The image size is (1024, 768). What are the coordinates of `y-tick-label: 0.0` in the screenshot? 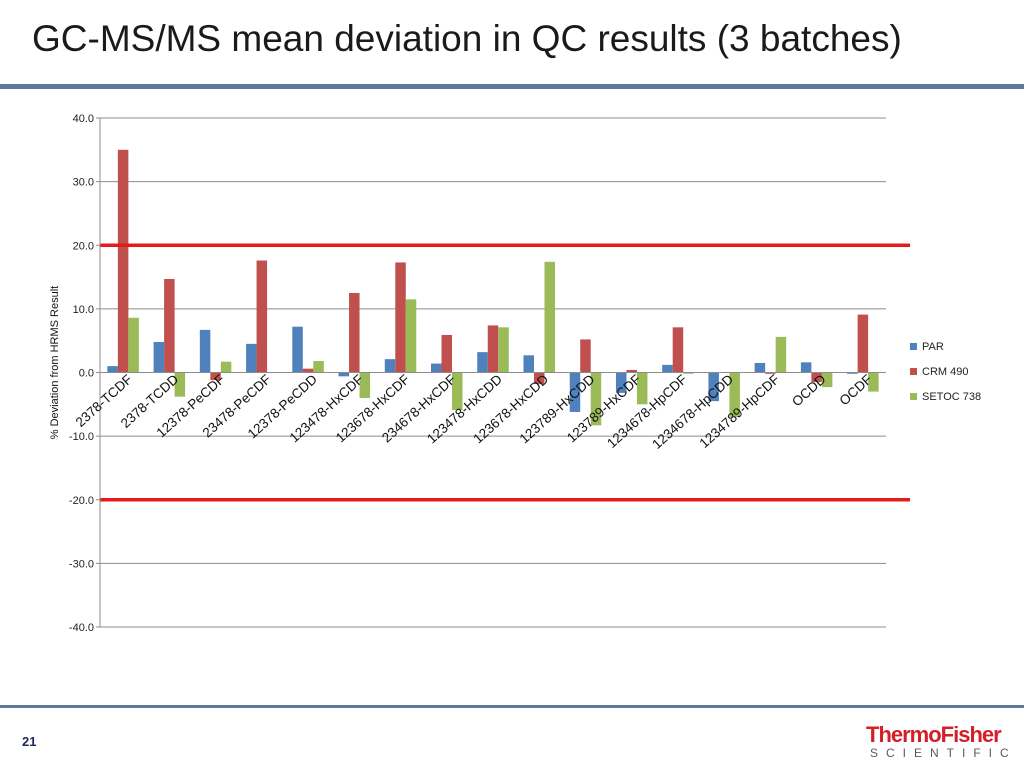 It's located at (86, 374).